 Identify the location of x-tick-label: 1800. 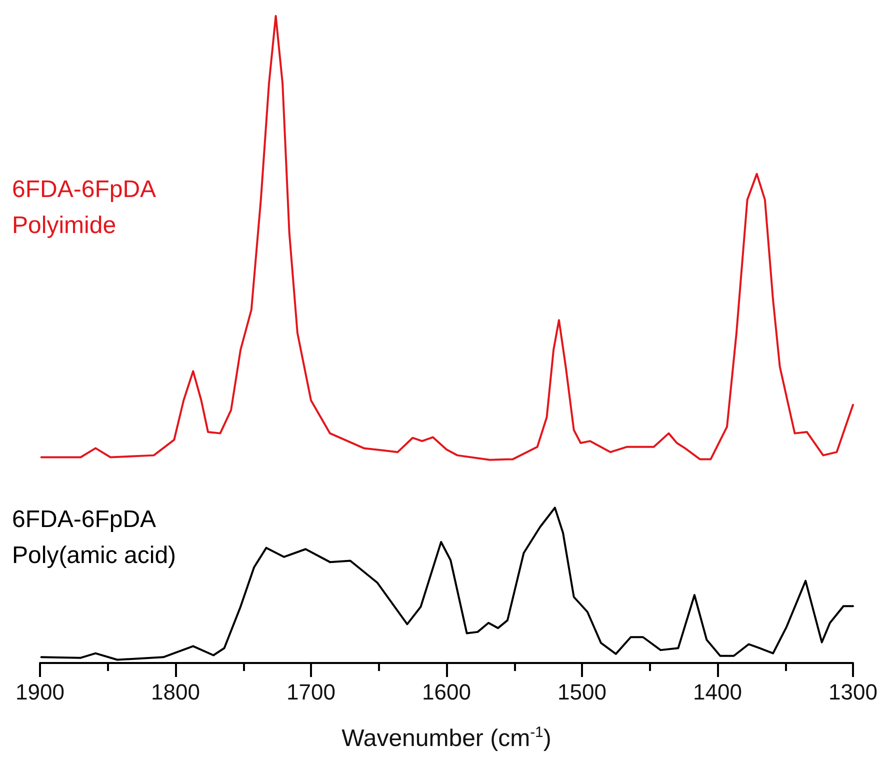
(175, 692).